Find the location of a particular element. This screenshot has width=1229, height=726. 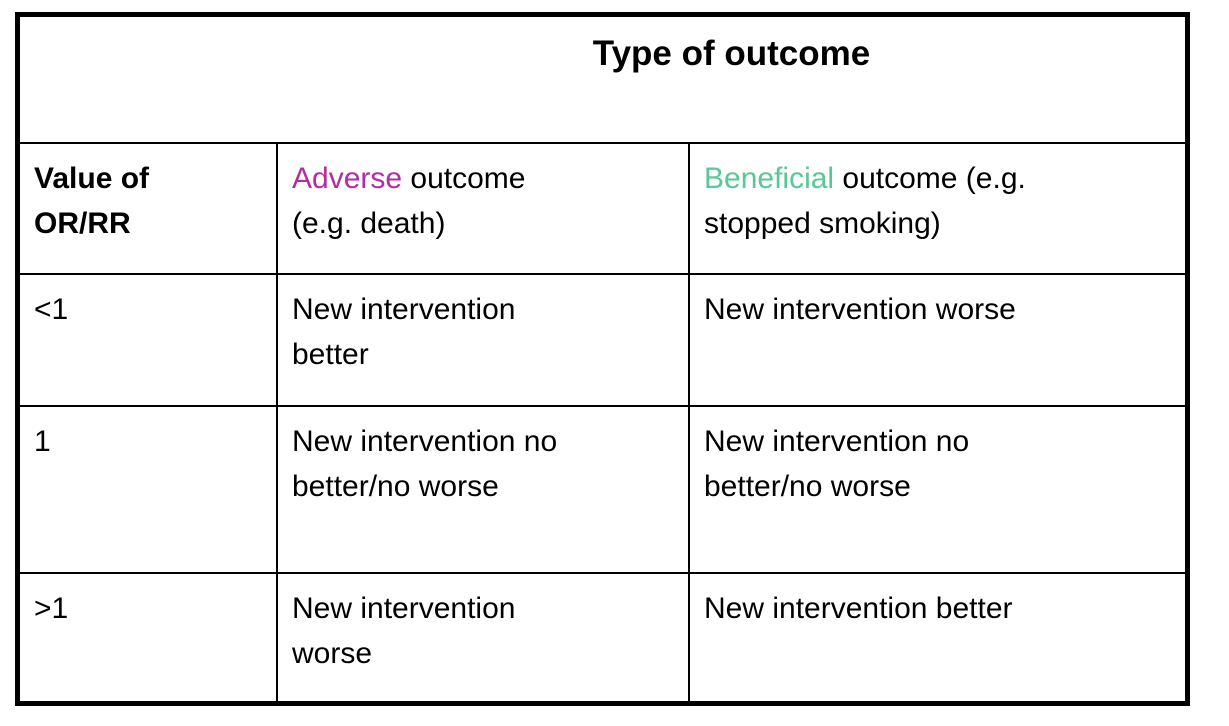

cell-gt1-adverse: New intervention worse is located at coordinates (484, 637).